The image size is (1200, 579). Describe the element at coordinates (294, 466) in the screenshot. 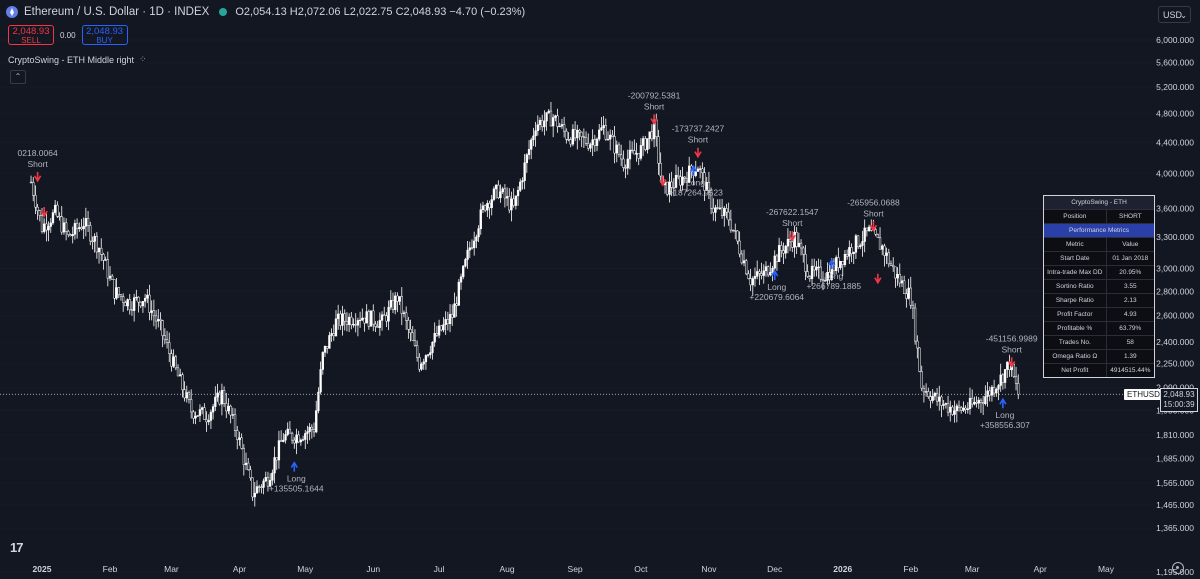

I see `long-arrow` at that location.